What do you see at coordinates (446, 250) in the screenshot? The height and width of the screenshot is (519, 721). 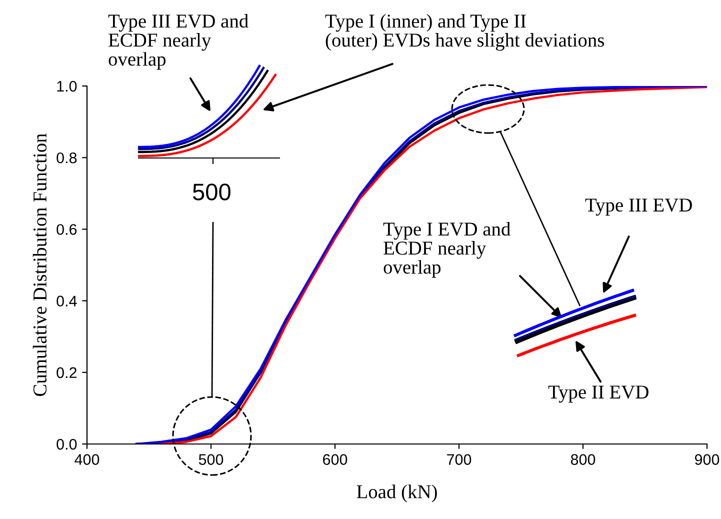 I see `annotation: Type I EVD and ECDF nearly overlap` at bounding box center [446, 250].